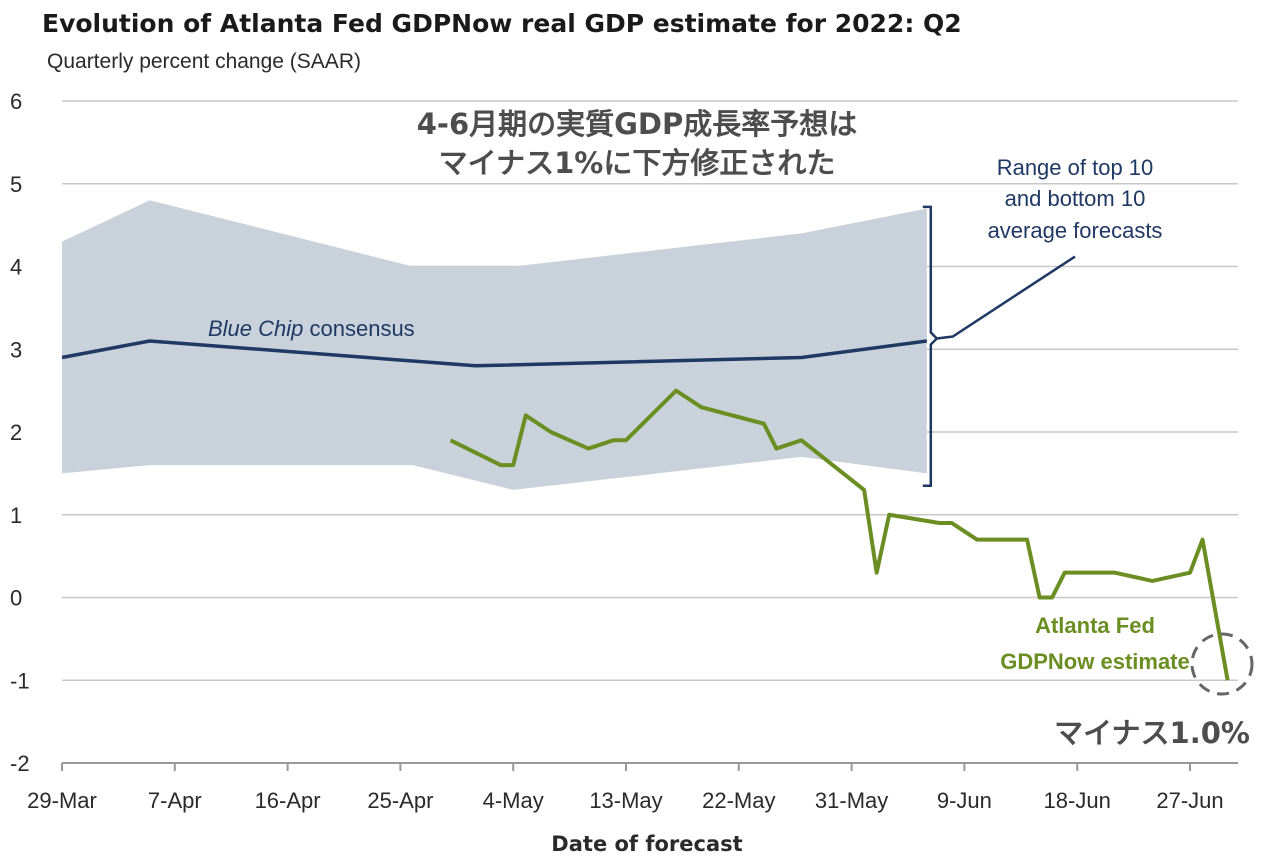  I want to click on range-label-line3: average forecasts, so click(1075, 230).